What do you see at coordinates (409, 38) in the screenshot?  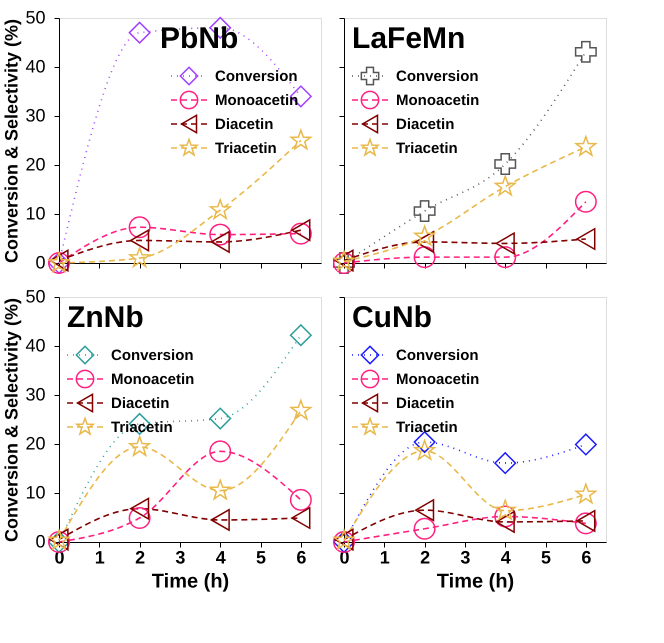 I see `chart-title: LaFeMn` at bounding box center [409, 38].